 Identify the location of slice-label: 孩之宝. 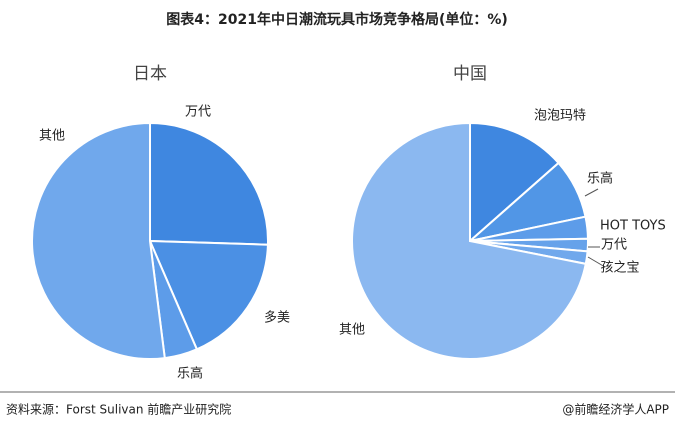
(619, 268).